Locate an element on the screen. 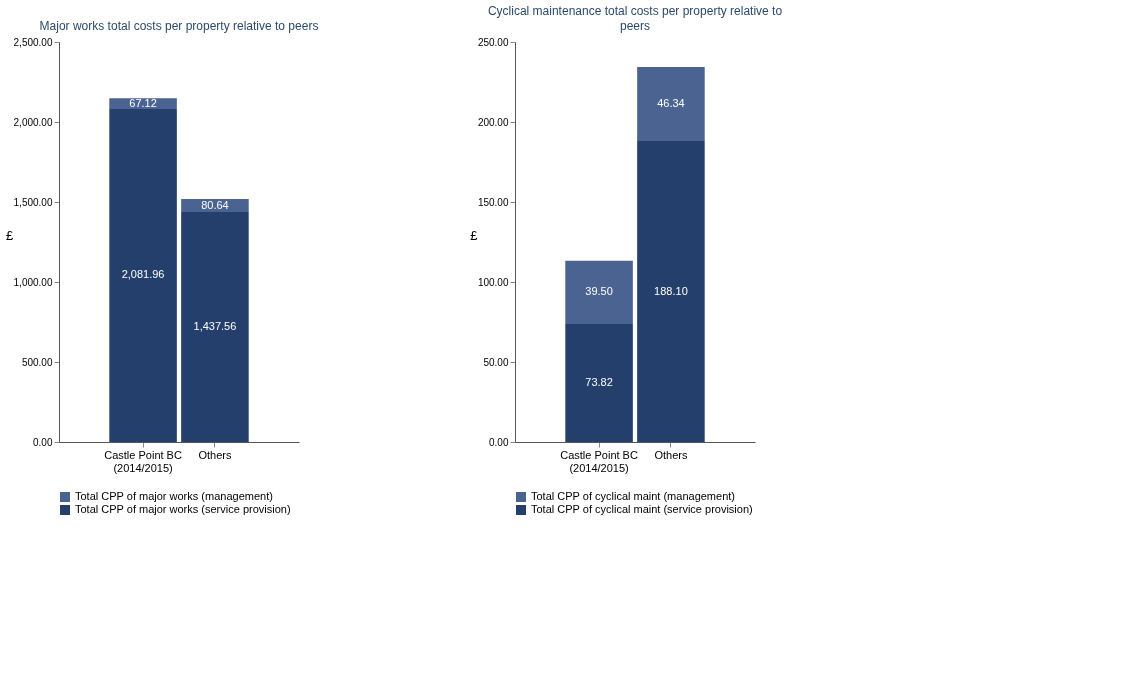 The image size is (1143, 693). y-tick-label: 250.00 is located at coordinates (493, 42).